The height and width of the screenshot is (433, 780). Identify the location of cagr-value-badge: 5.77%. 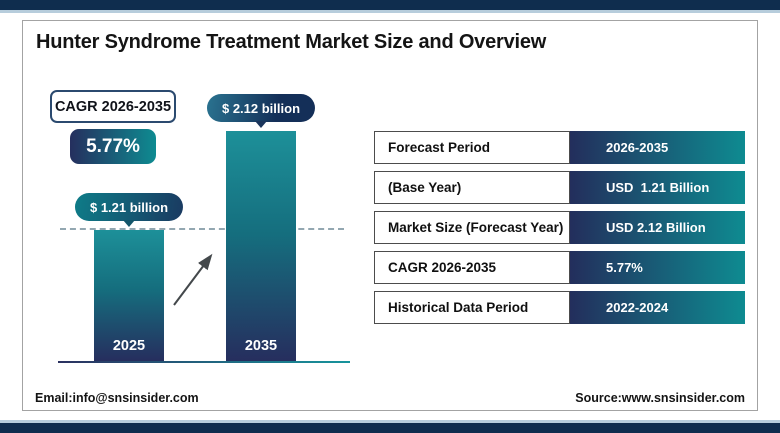
(113, 146).